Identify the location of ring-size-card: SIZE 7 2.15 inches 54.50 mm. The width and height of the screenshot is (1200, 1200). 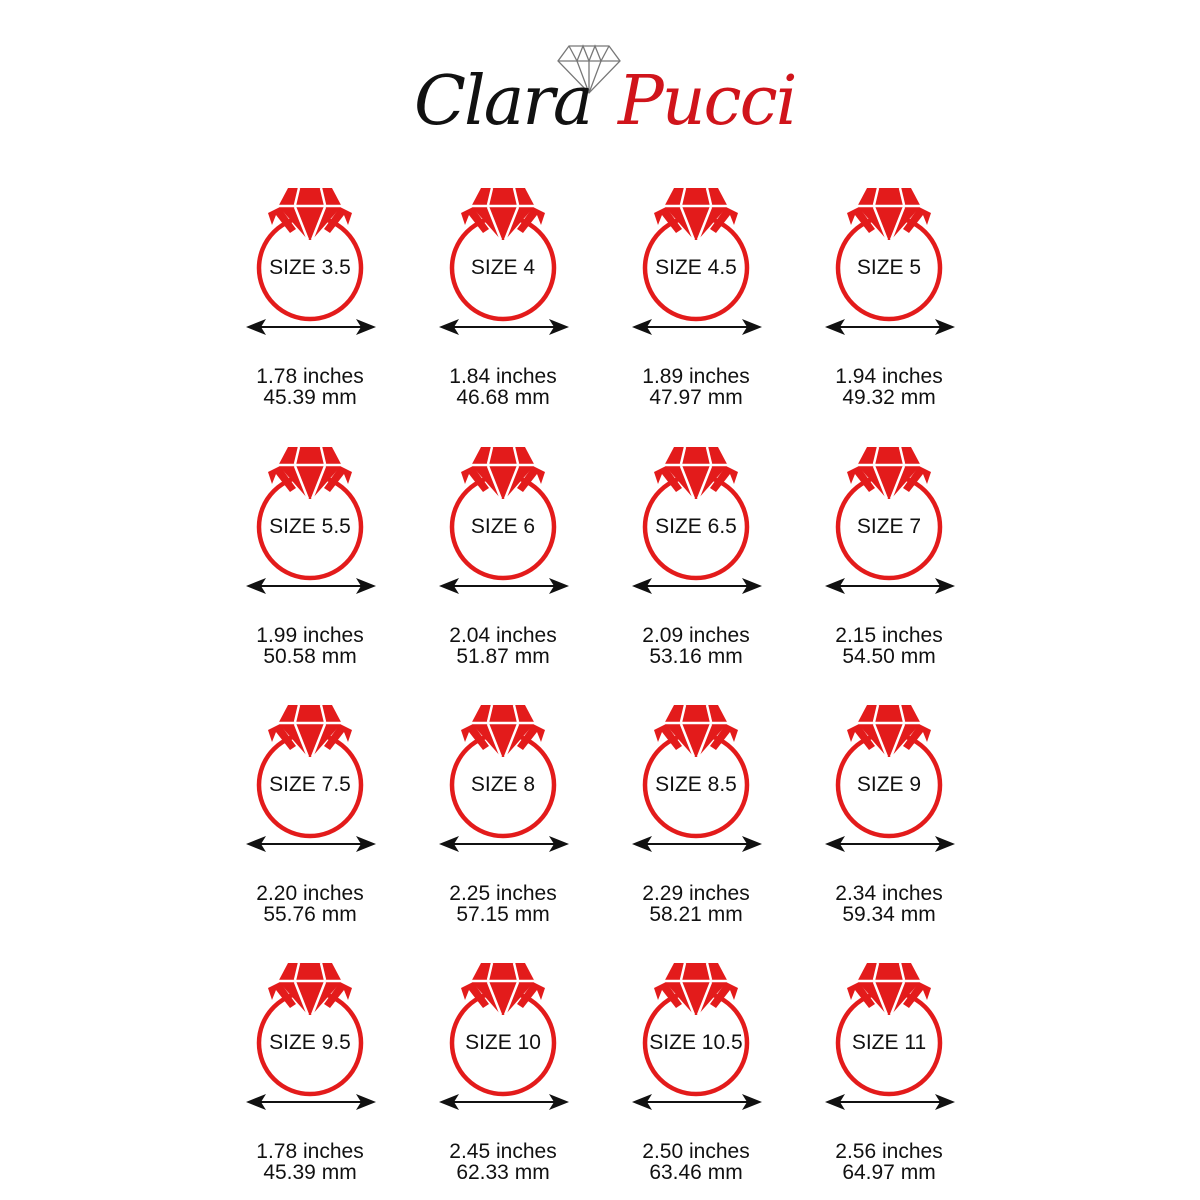
(889, 559).